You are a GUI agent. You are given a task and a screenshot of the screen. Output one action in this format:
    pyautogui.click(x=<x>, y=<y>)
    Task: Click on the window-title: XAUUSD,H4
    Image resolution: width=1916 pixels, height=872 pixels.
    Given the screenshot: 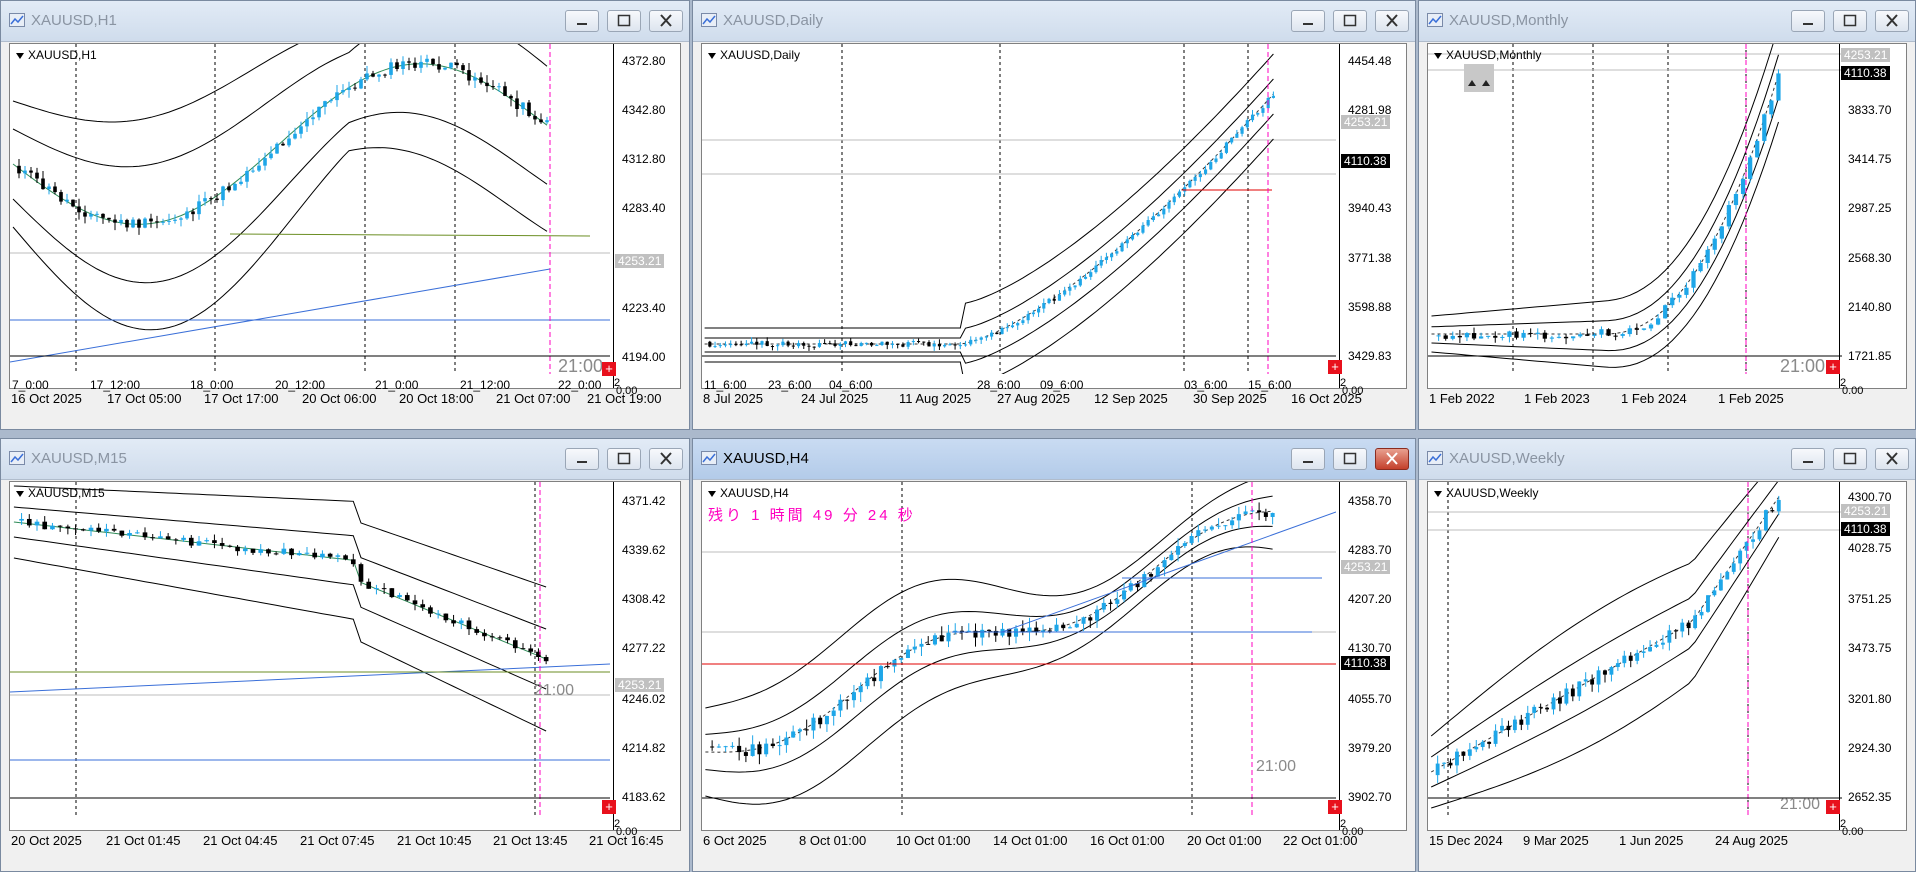 What is the action you would take?
    pyautogui.click(x=766, y=458)
    